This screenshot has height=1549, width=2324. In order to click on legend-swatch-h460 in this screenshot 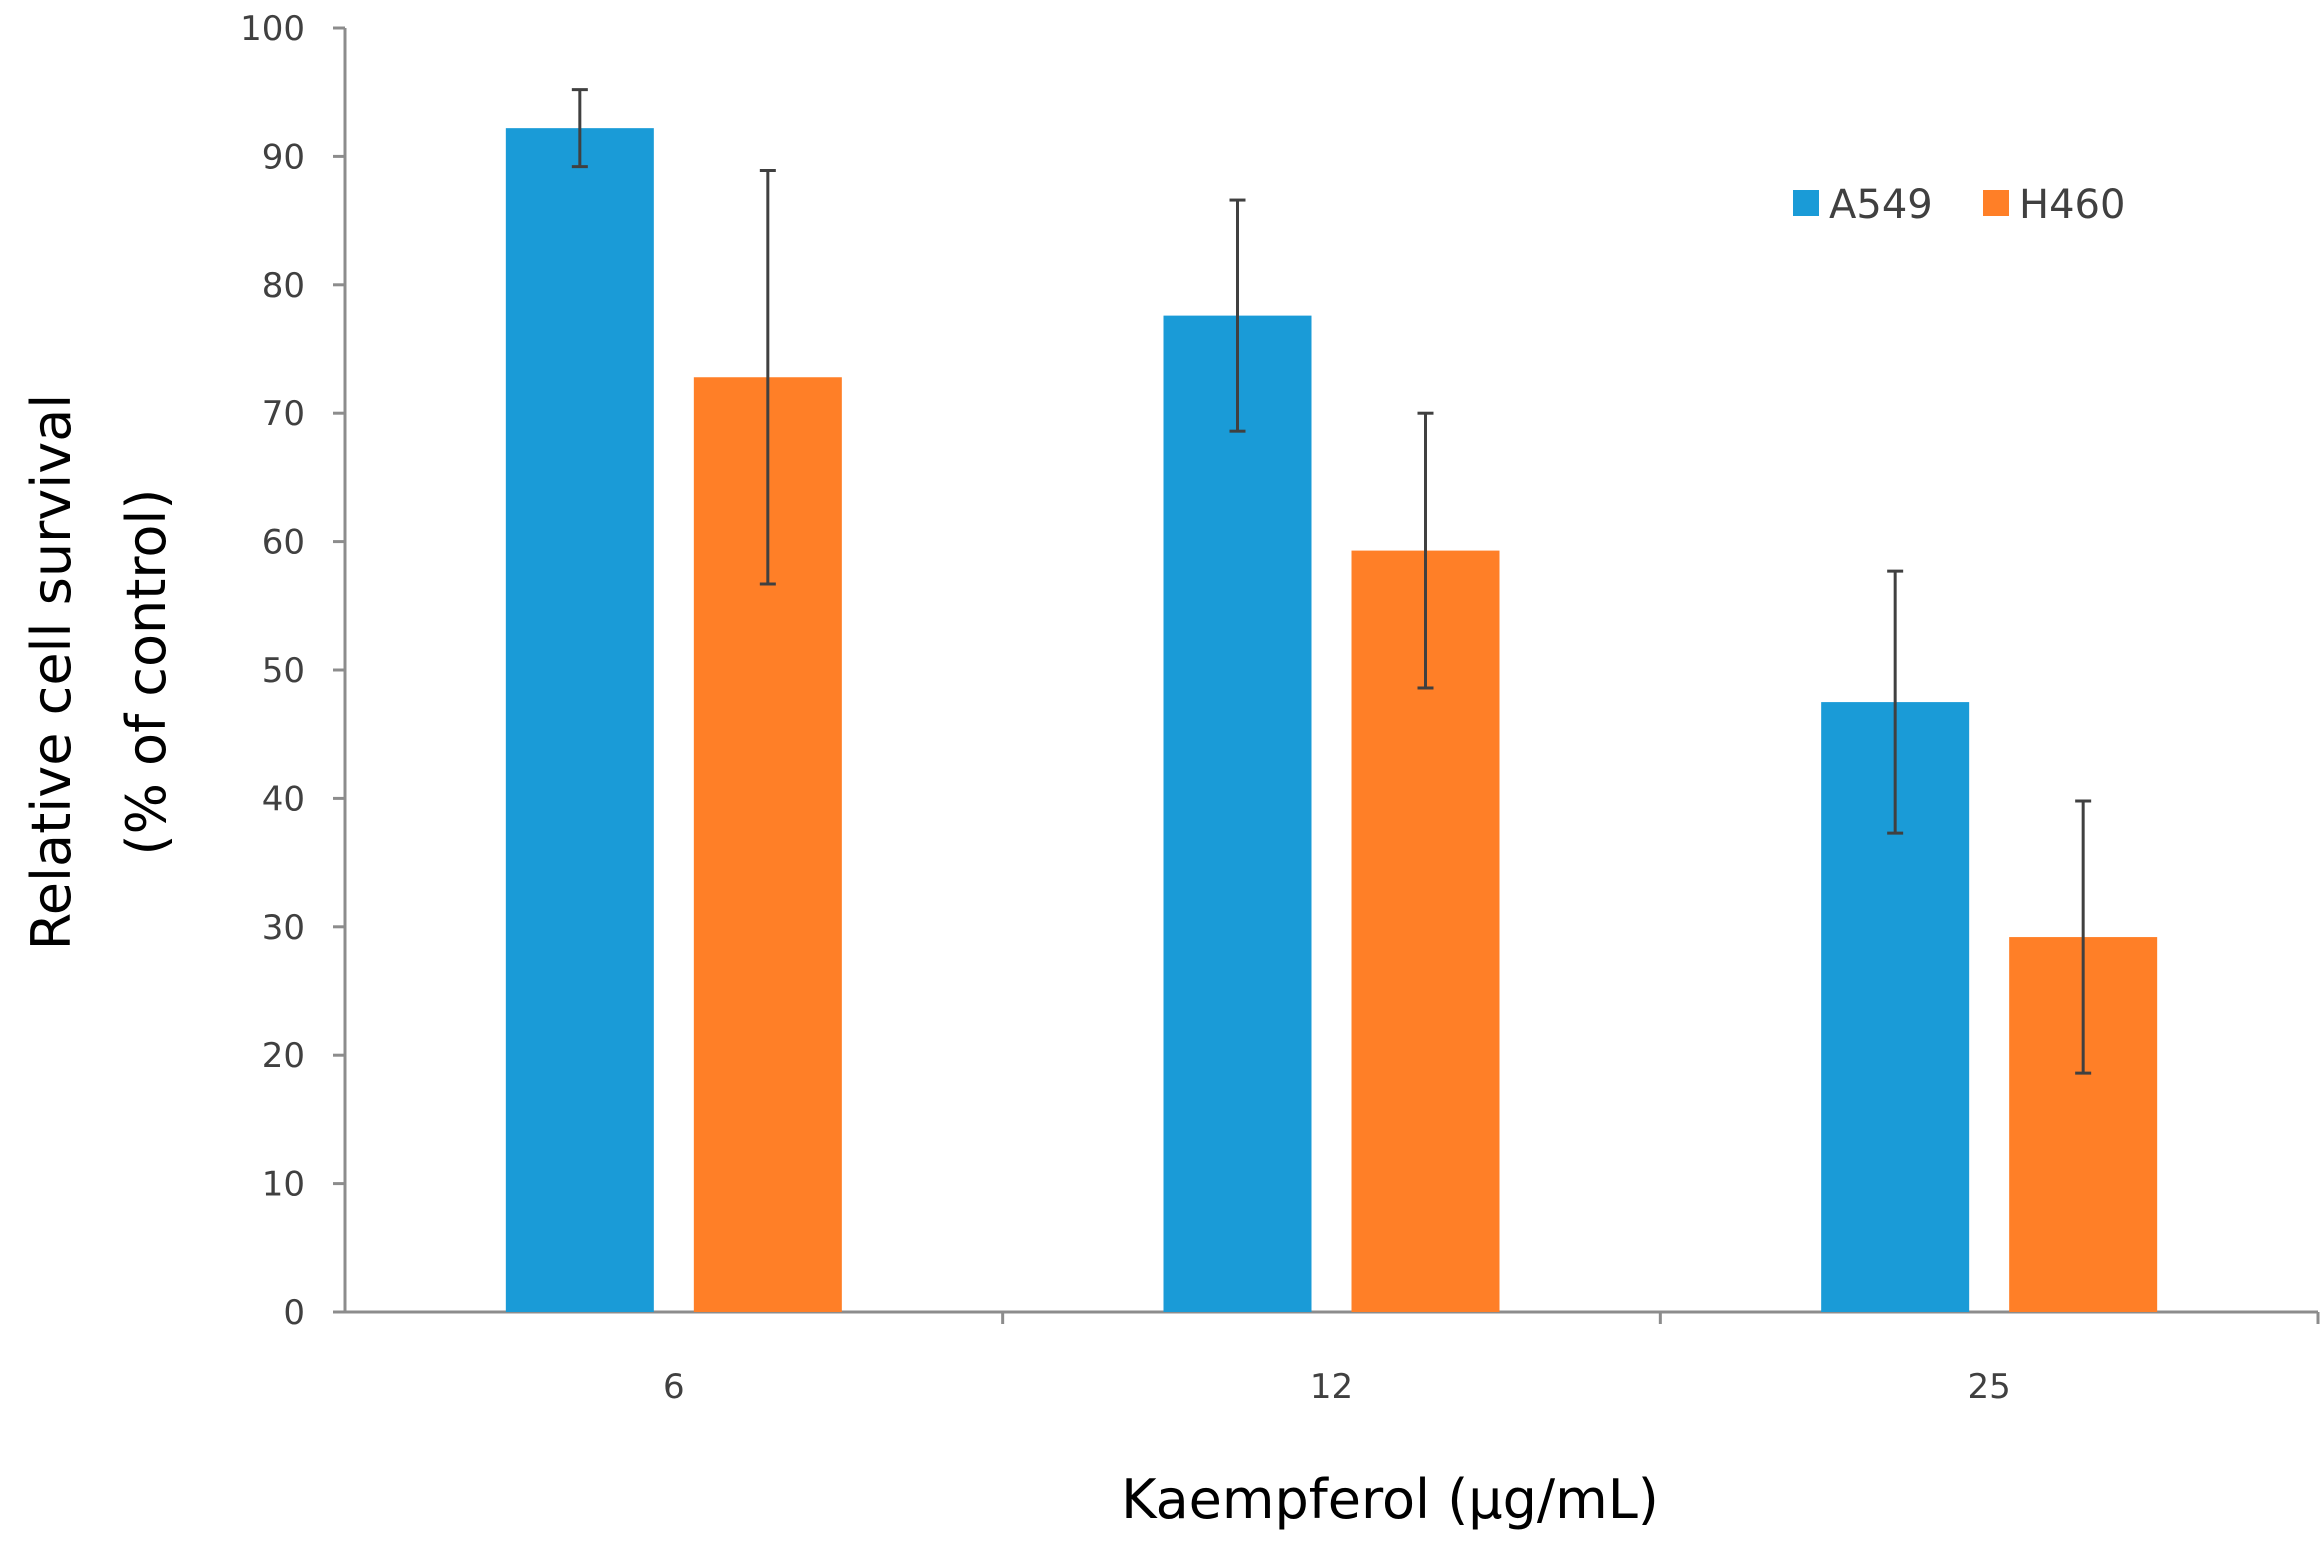, I will do `click(1996, 203)`.